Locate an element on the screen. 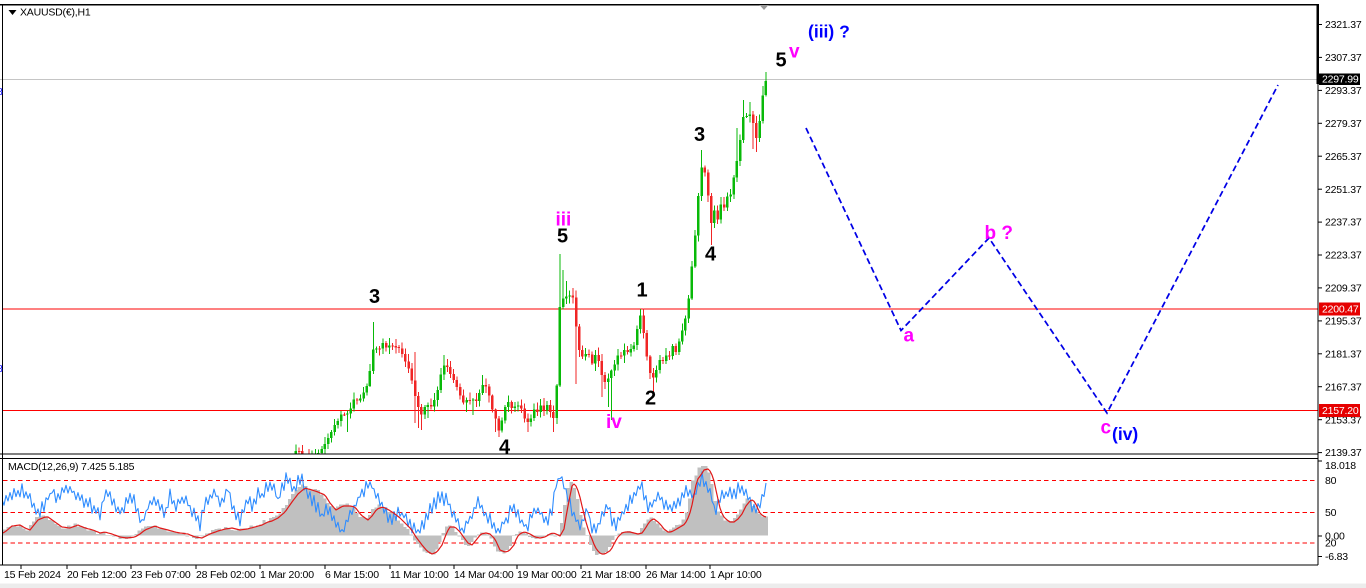 This screenshot has width=1366, height=588. svg-text: XAUUSD(€),H1 is located at coordinates (55, 13).